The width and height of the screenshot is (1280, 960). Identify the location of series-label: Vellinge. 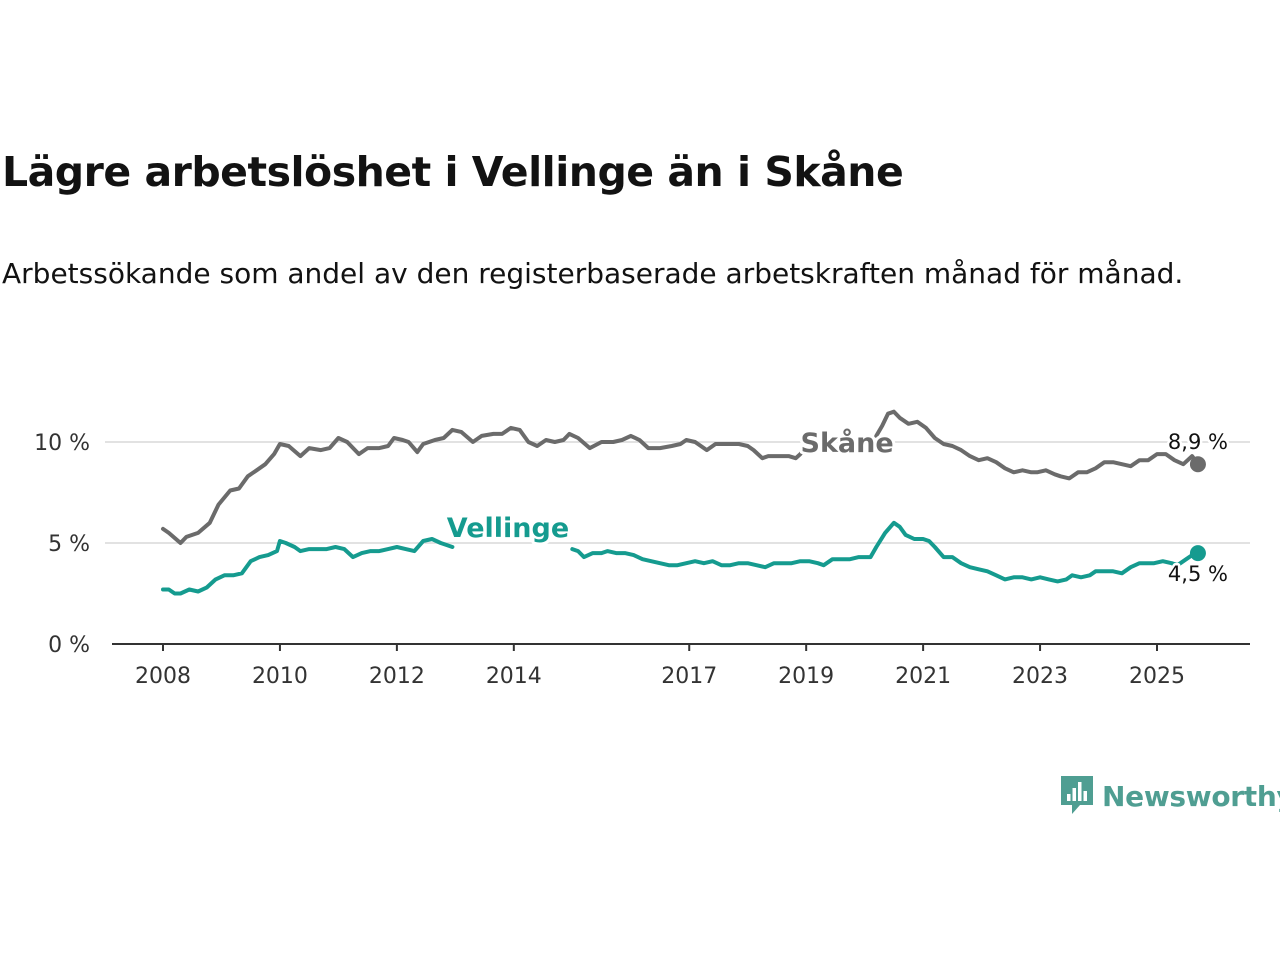
(508, 528).